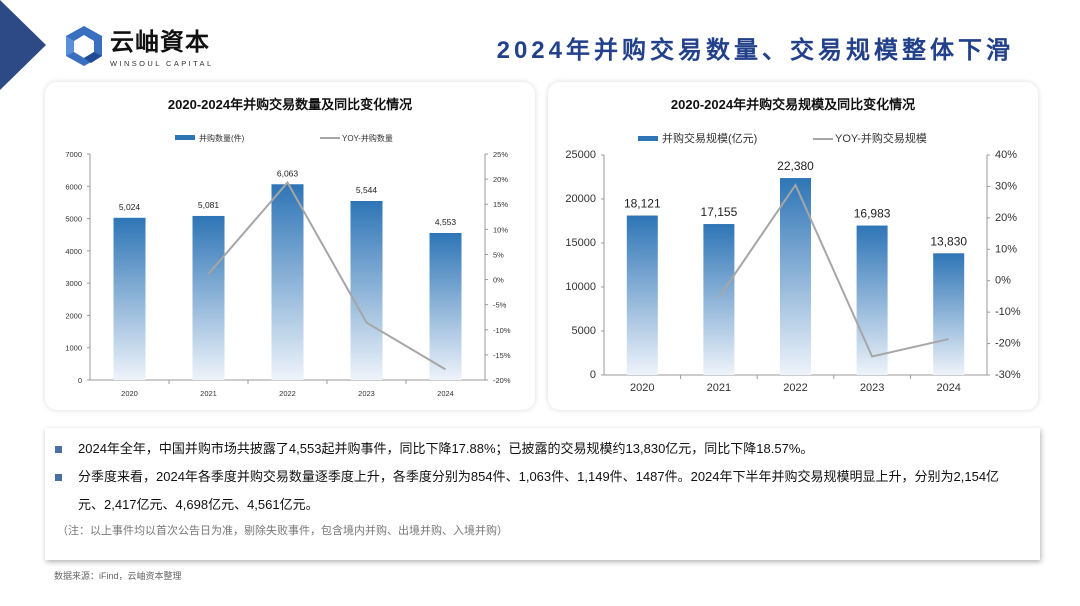 Image resolution: width=1080 pixels, height=606 pixels. I want to click on winsoul-logo-icon, so click(84, 46).